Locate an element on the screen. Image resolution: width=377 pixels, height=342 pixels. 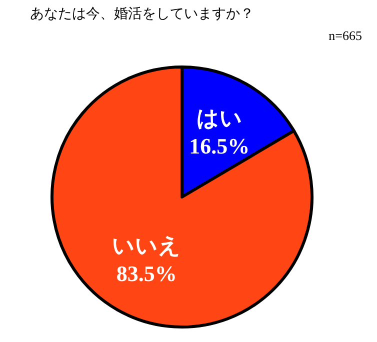
title: あなたは今、婚活をしていますか？ is located at coordinates (142, 14).